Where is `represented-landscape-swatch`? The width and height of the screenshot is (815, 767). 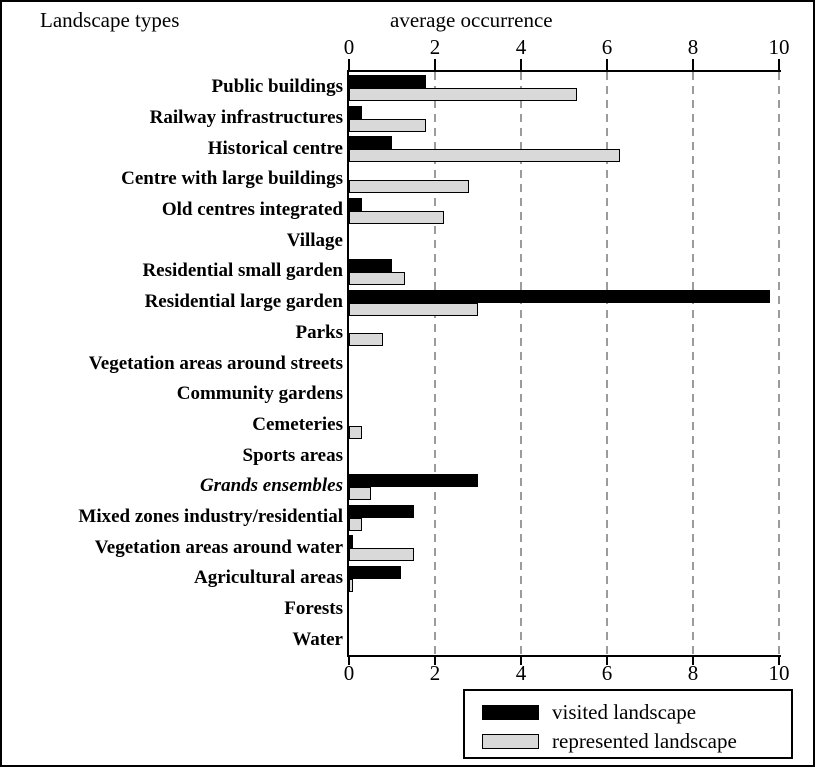
represented-landscape-swatch is located at coordinates (510, 741).